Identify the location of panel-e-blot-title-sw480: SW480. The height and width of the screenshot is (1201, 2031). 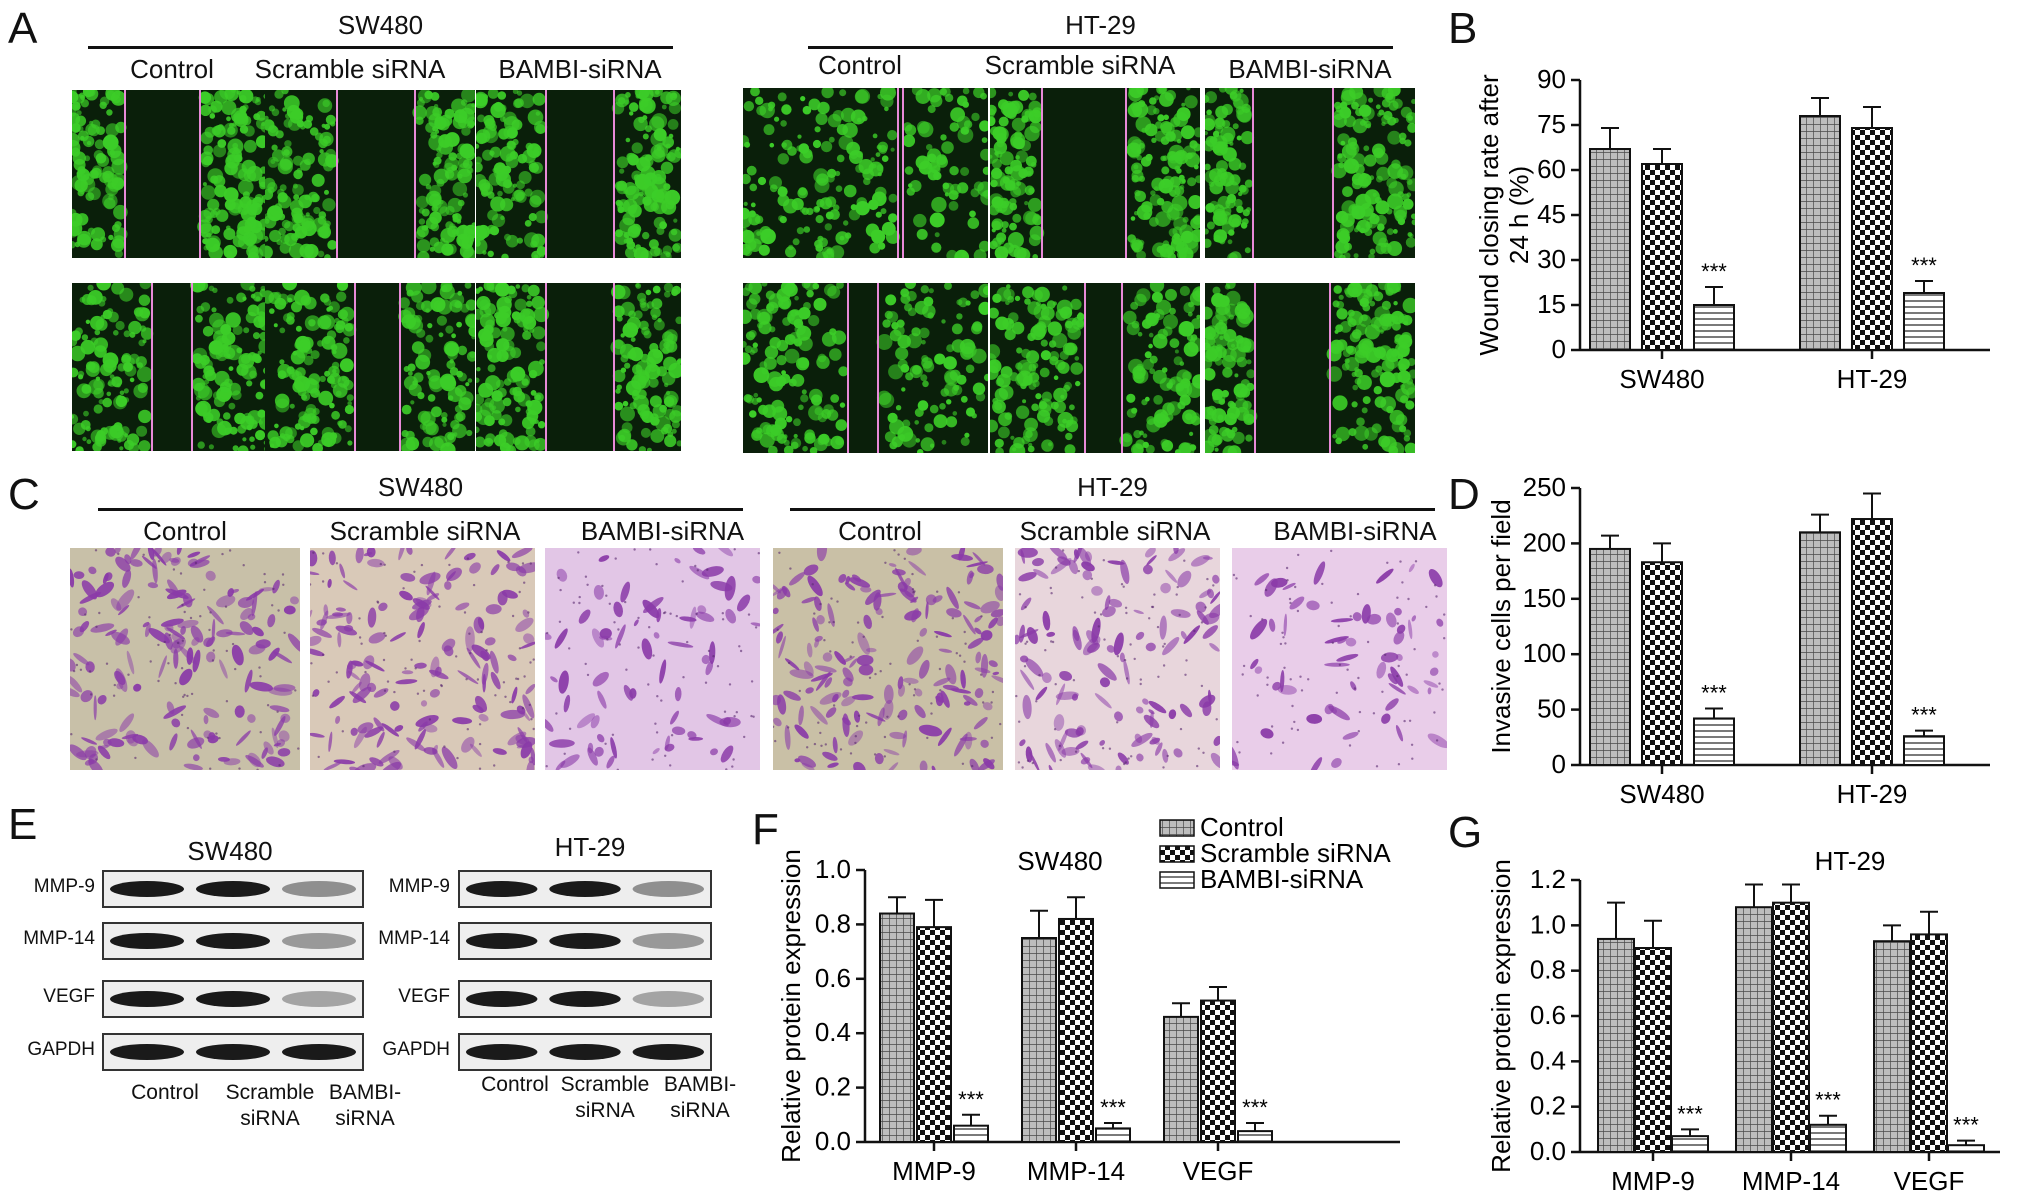
(230, 851).